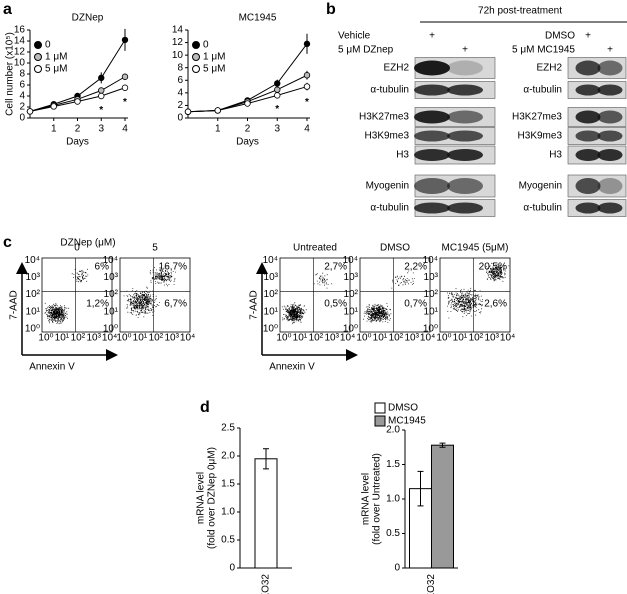 The image size is (627, 594). I want to click on x-tick-label: 2, so click(78, 129).